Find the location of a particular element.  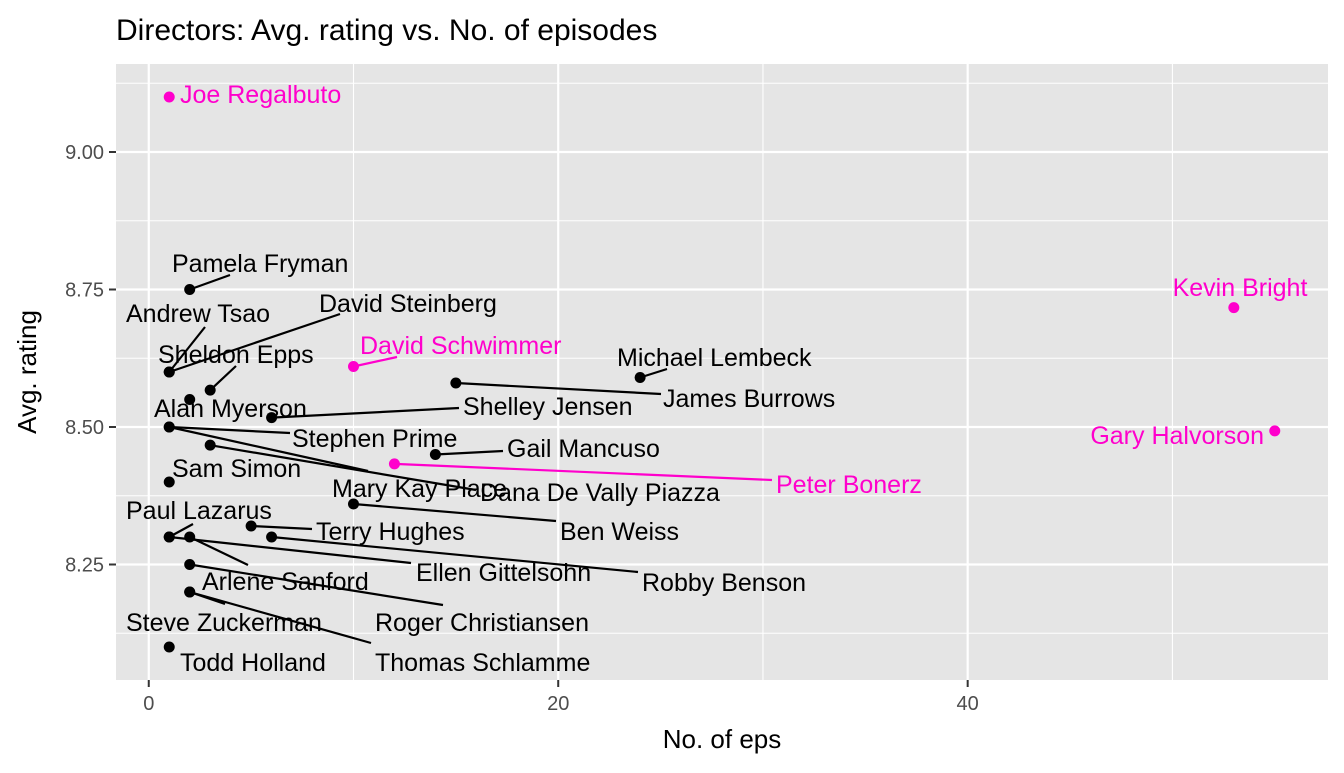

data-label: Sam Simon is located at coordinates (236, 469).